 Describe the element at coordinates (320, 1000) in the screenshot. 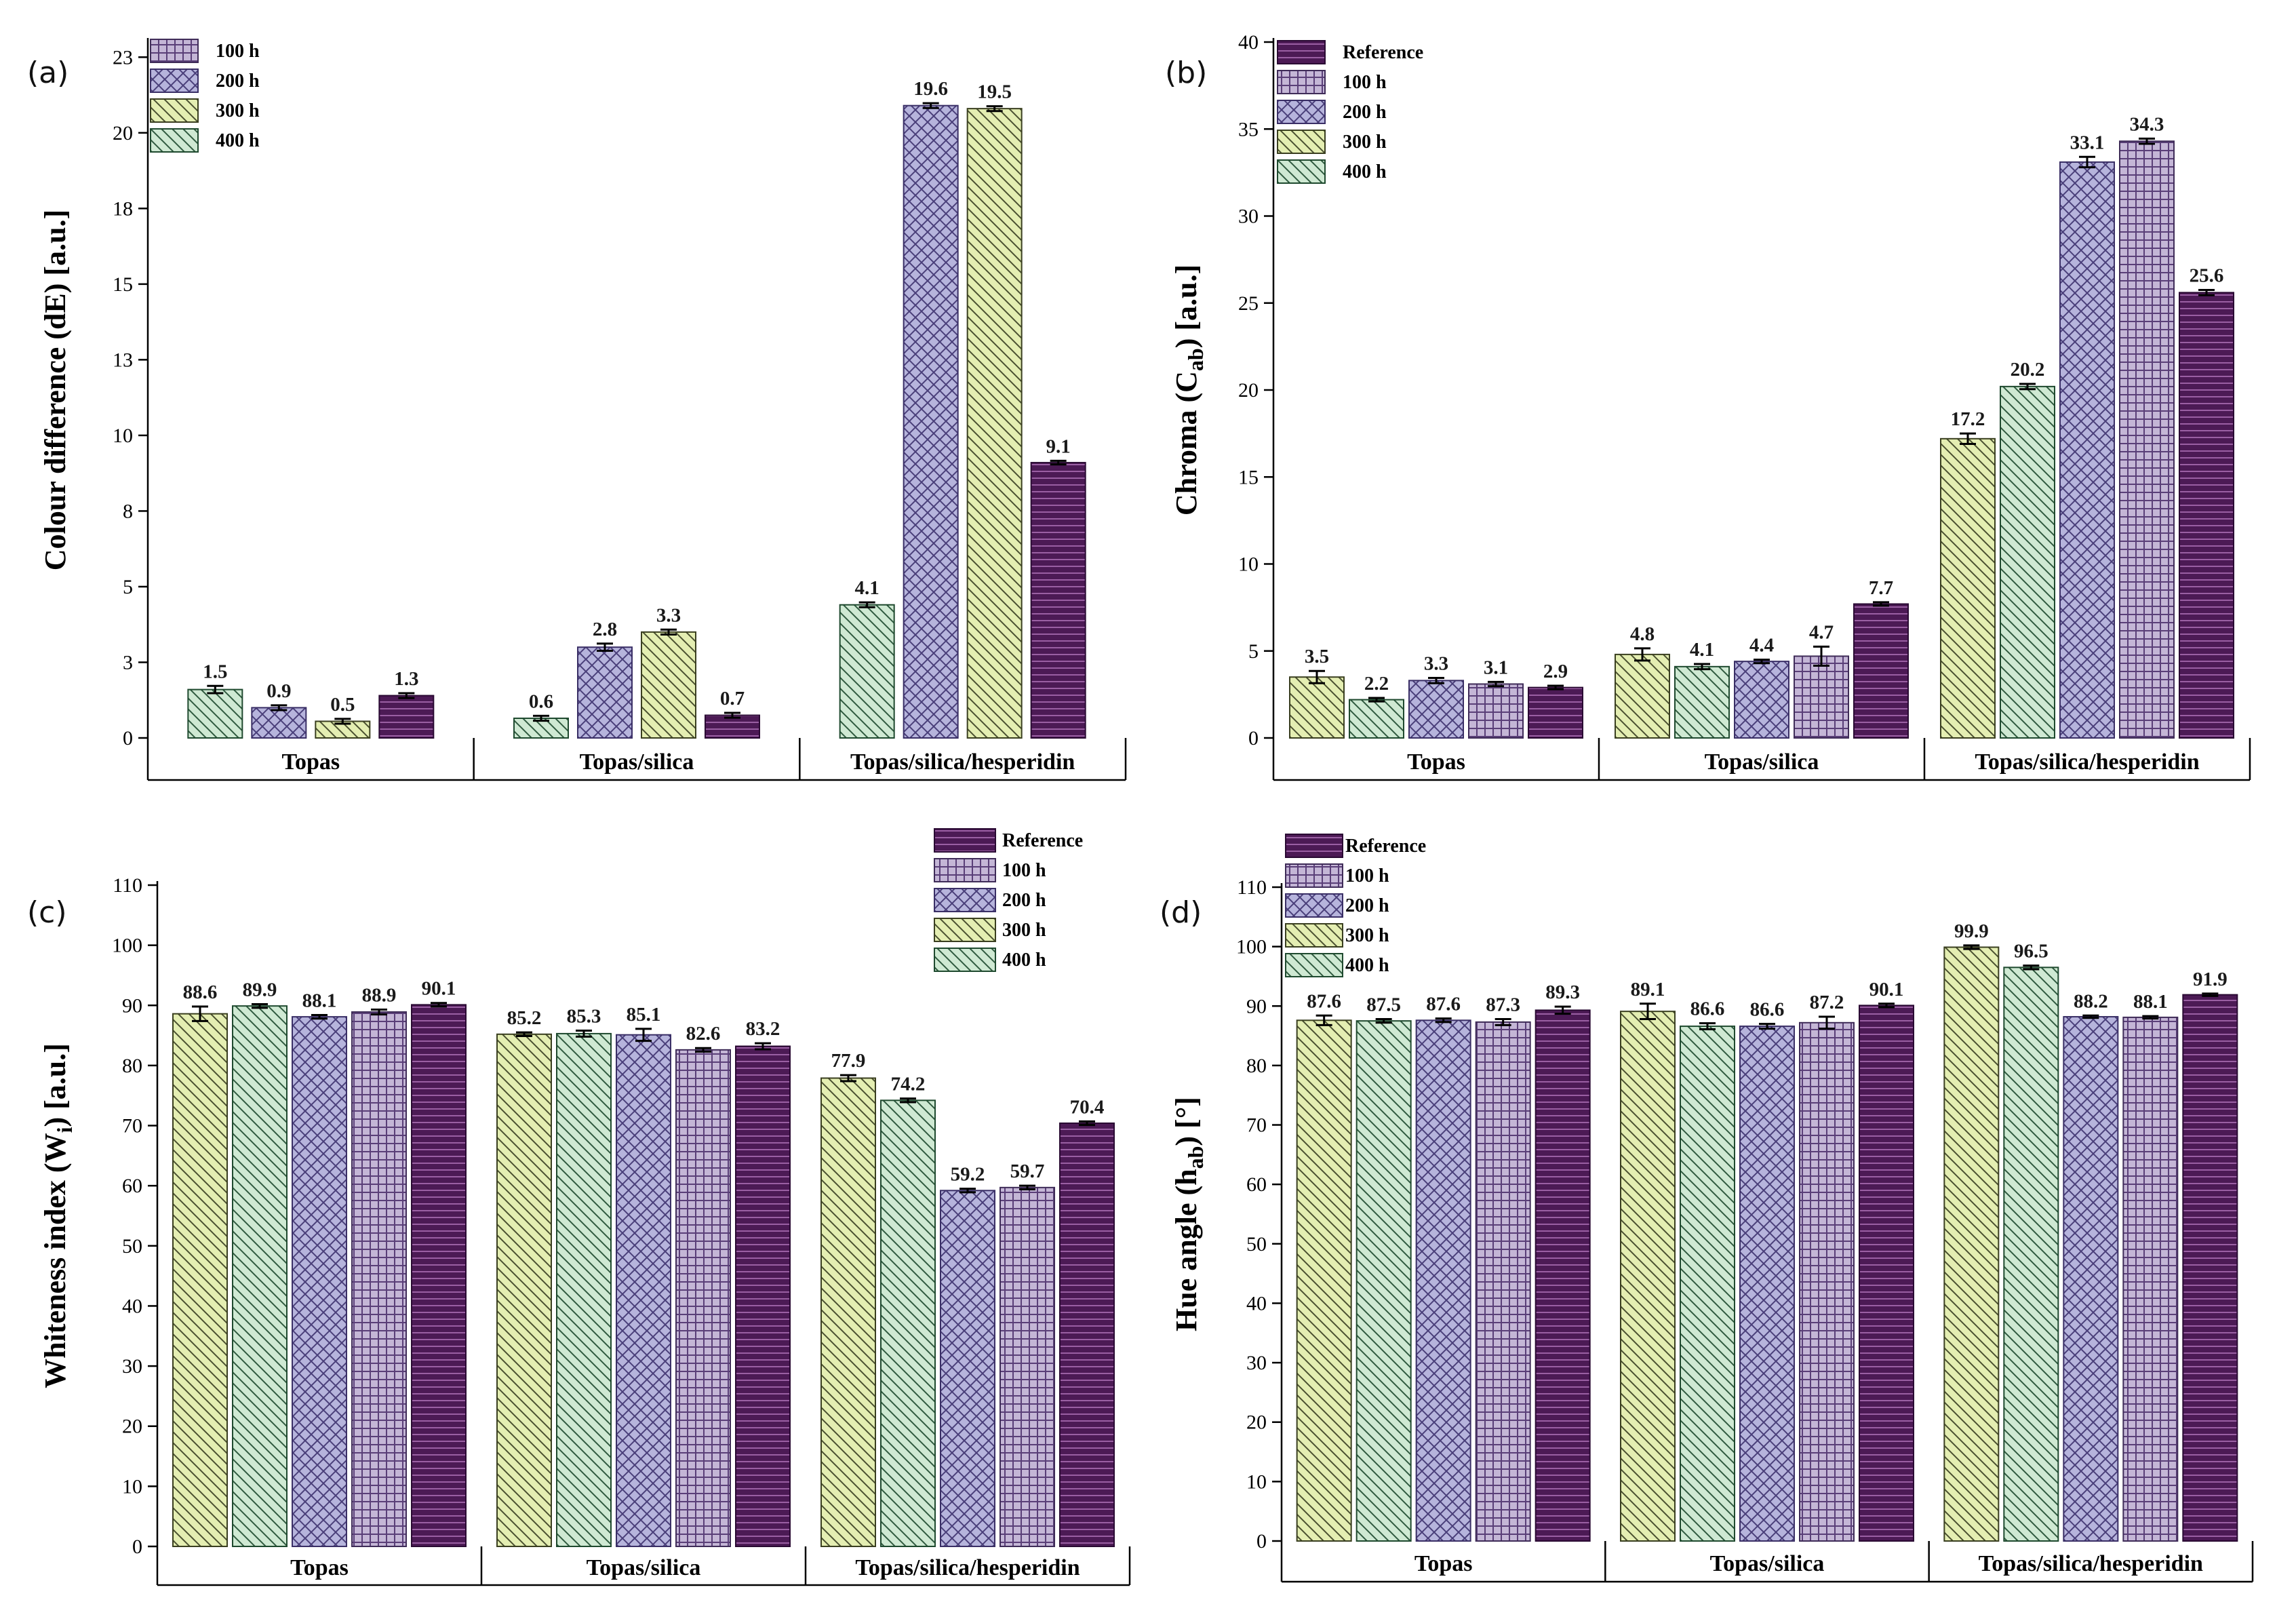

I see `bar-value-label: 88.1` at that location.